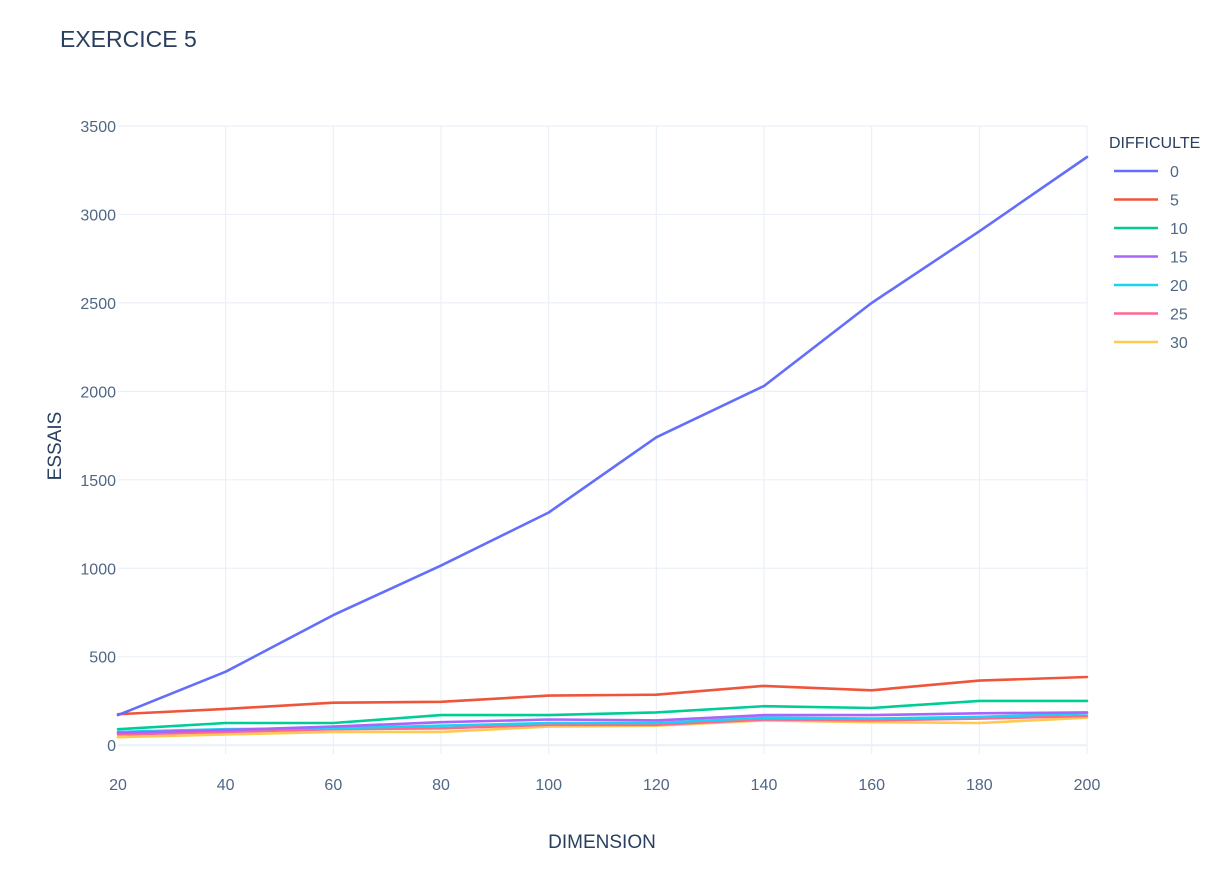 The width and height of the screenshot is (1213, 871). I want to click on x-axis-title: DIMENSION, so click(602, 842).